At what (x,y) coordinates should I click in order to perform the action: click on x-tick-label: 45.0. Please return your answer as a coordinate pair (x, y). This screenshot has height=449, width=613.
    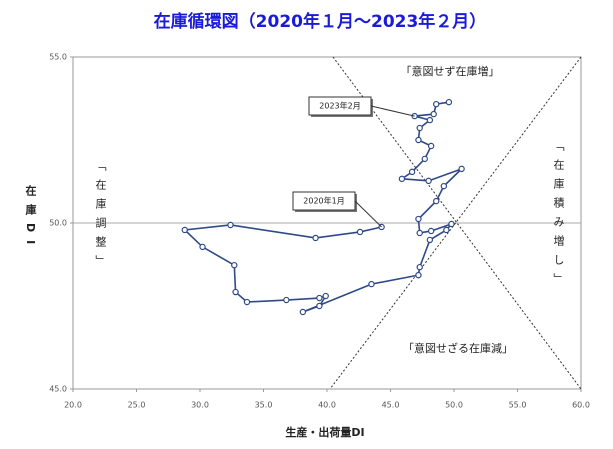
    Looking at the image, I should click on (391, 405).